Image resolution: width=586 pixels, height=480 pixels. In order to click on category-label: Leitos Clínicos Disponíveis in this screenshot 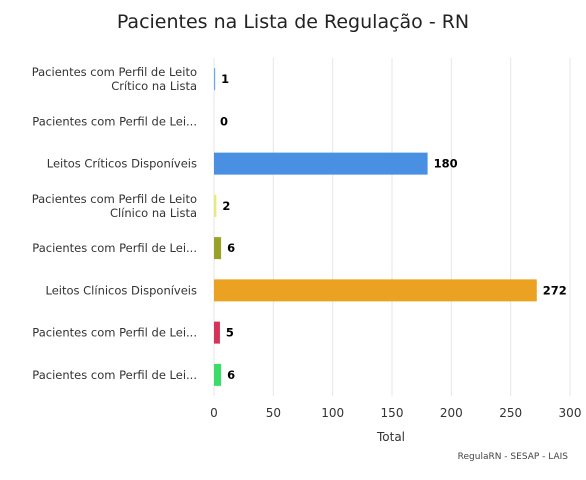, I will do `click(121, 290)`.